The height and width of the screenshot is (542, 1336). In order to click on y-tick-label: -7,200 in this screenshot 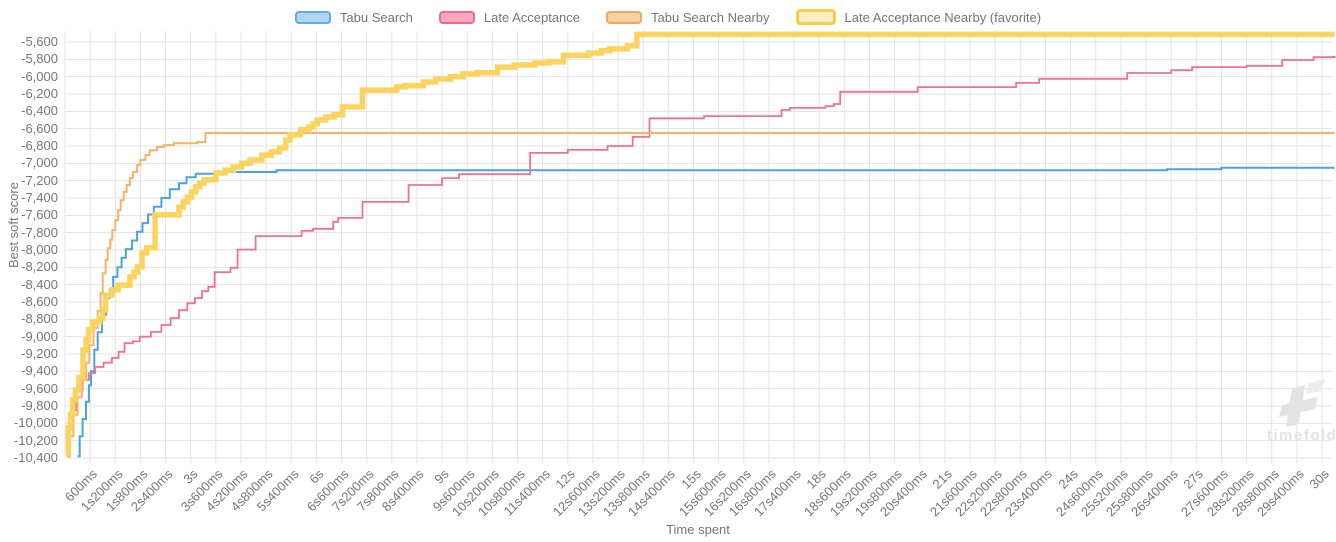, I will do `click(39, 180)`.